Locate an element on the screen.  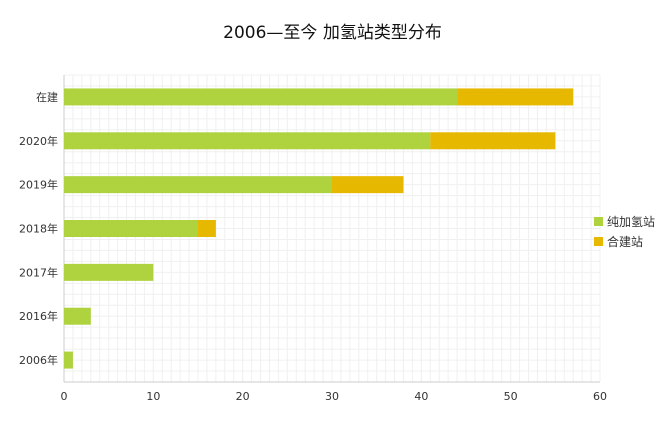
y-tick-label: 在建 is located at coordinates (47, 97).